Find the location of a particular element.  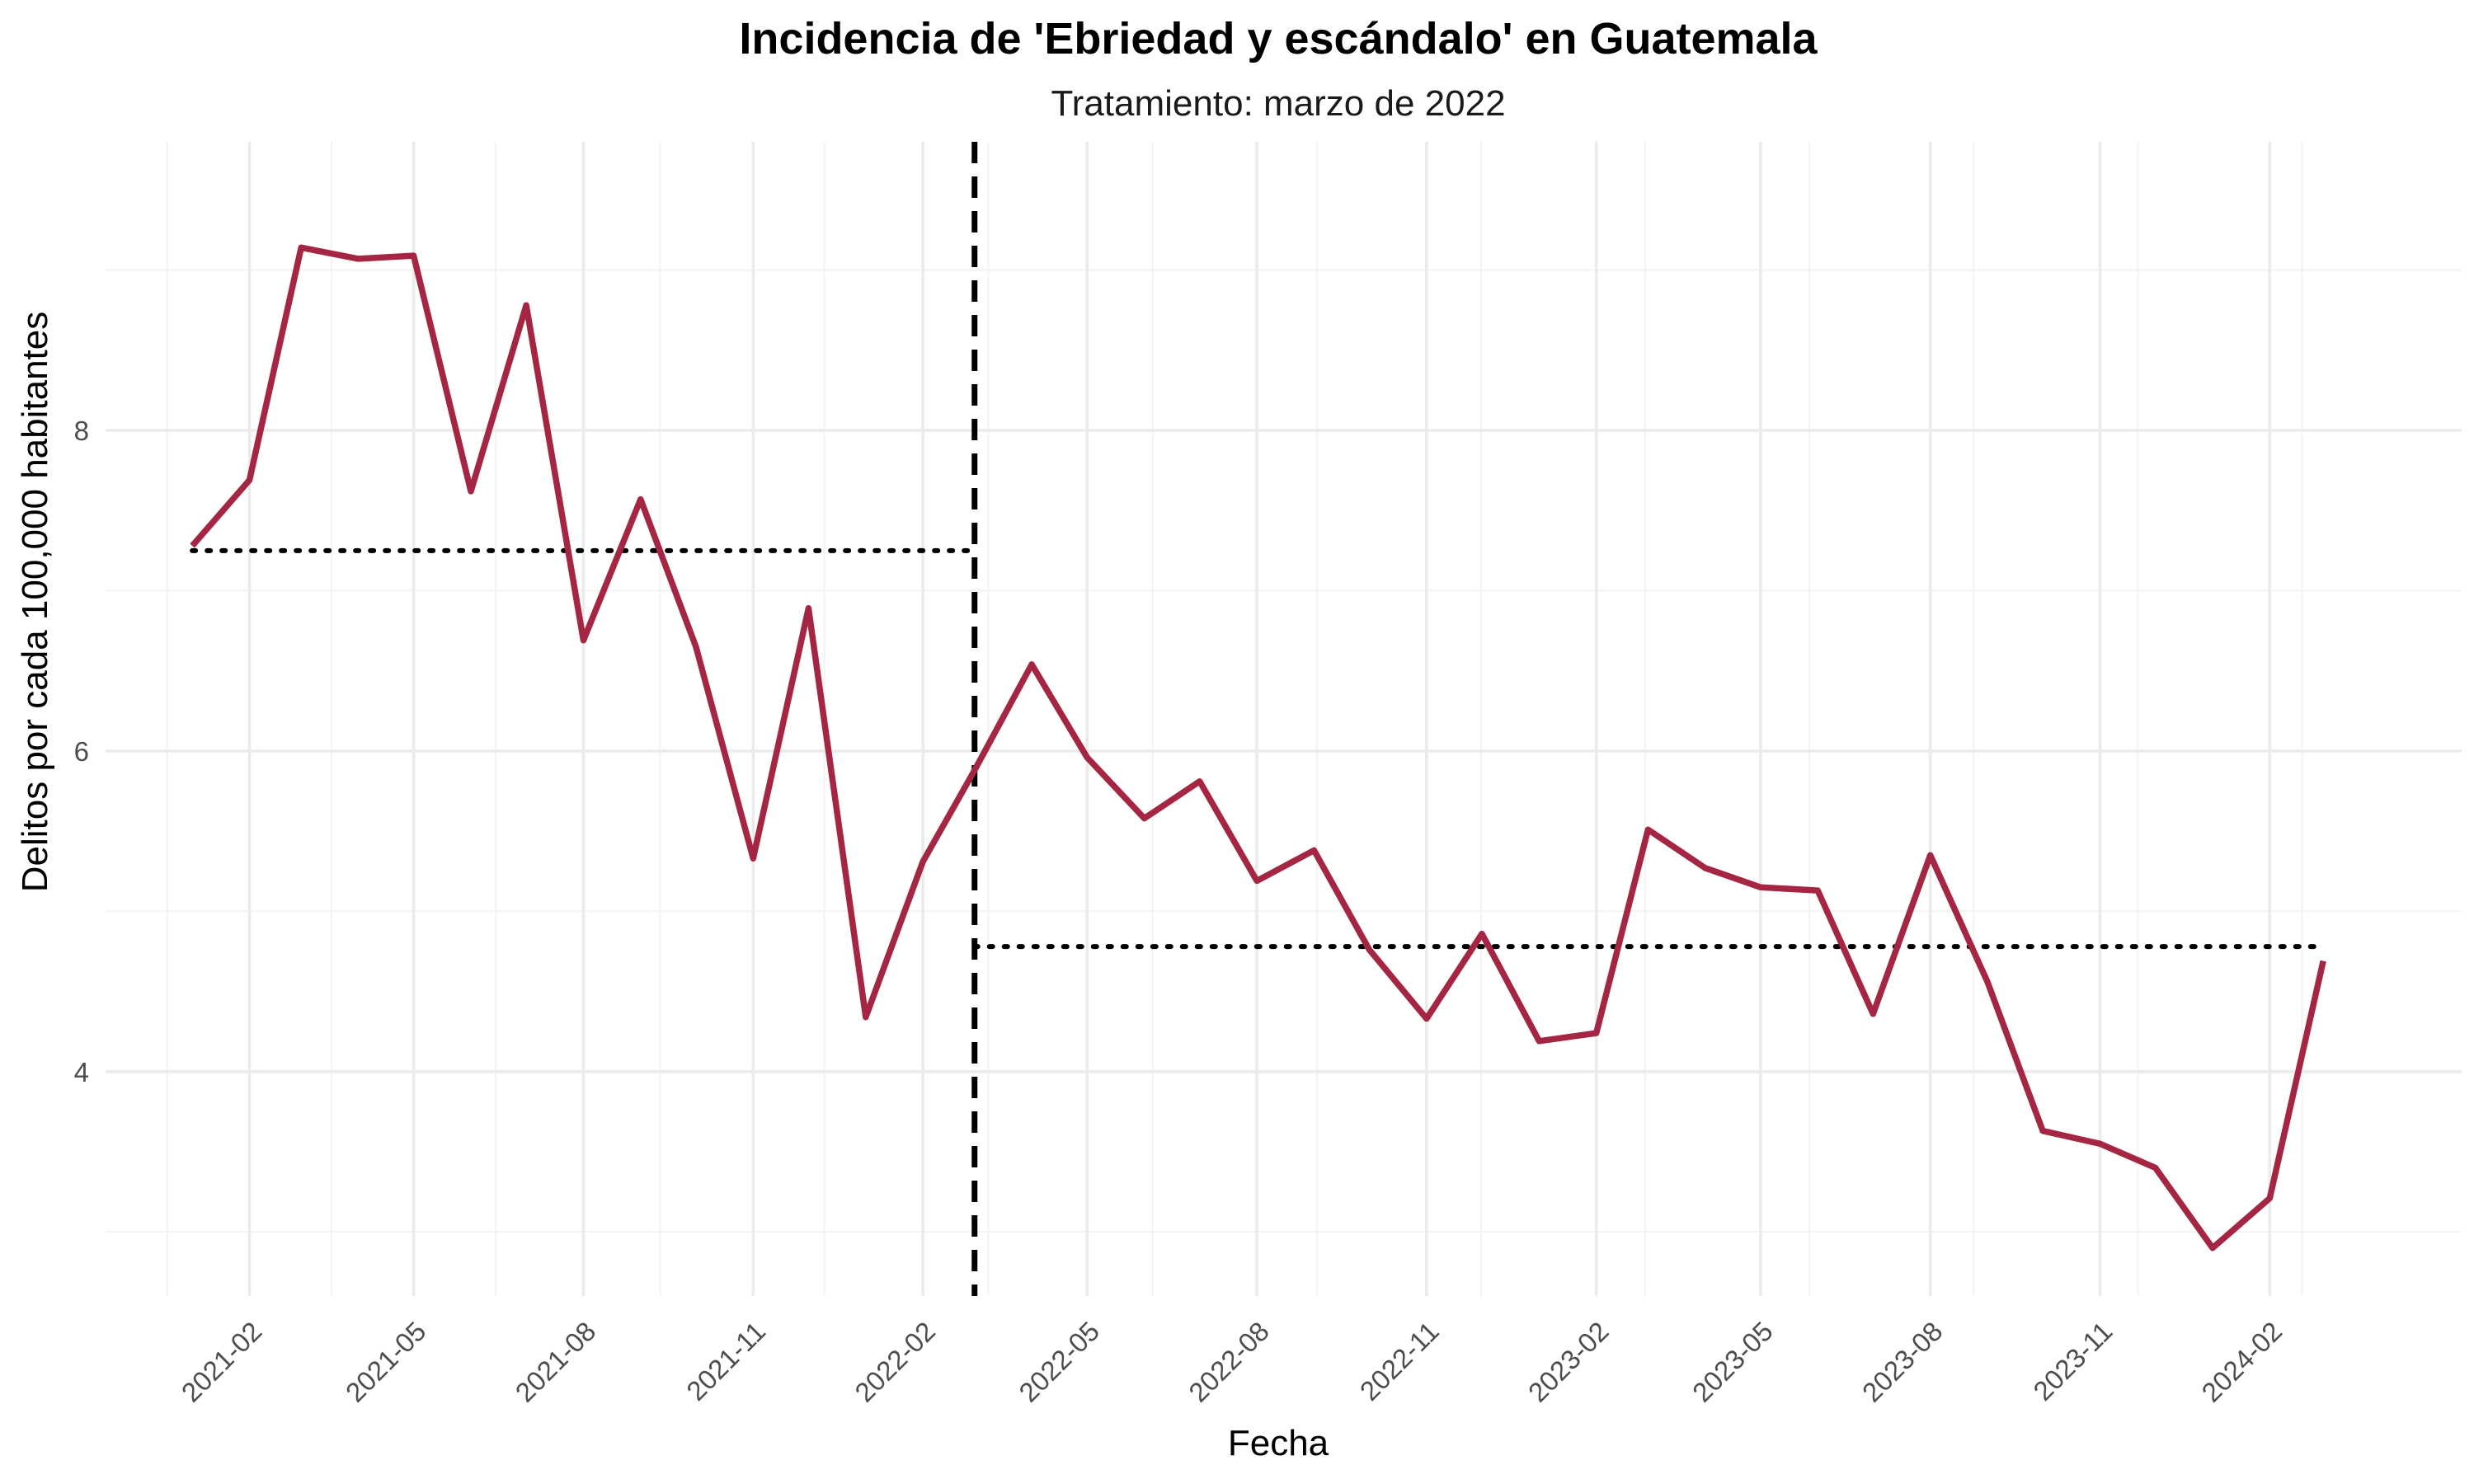

y-tick-label: 6 is located at coordinates (81, 751).